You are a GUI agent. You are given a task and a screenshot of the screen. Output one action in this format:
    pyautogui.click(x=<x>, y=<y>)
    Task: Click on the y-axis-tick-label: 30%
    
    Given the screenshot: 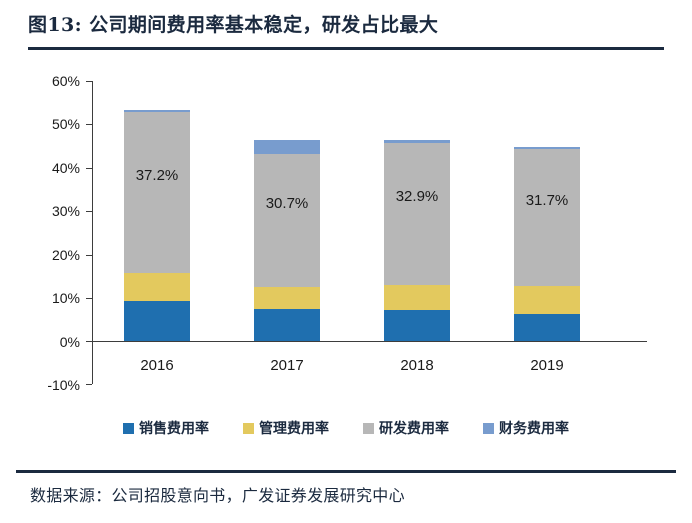 What is the action you would take?
    pyautogui.click(x=65, y=211)
    